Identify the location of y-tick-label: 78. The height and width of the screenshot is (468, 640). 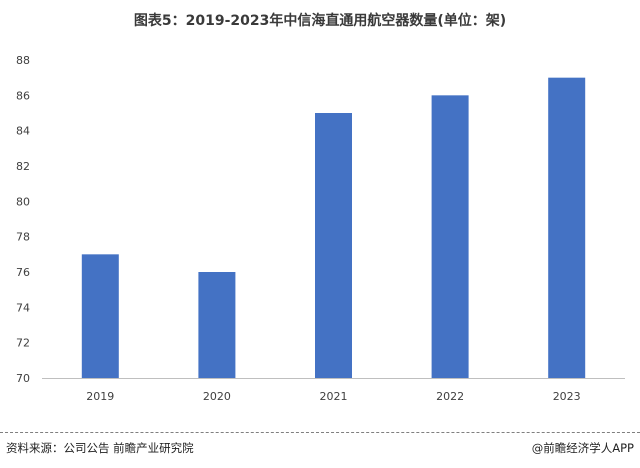
(23, 237).